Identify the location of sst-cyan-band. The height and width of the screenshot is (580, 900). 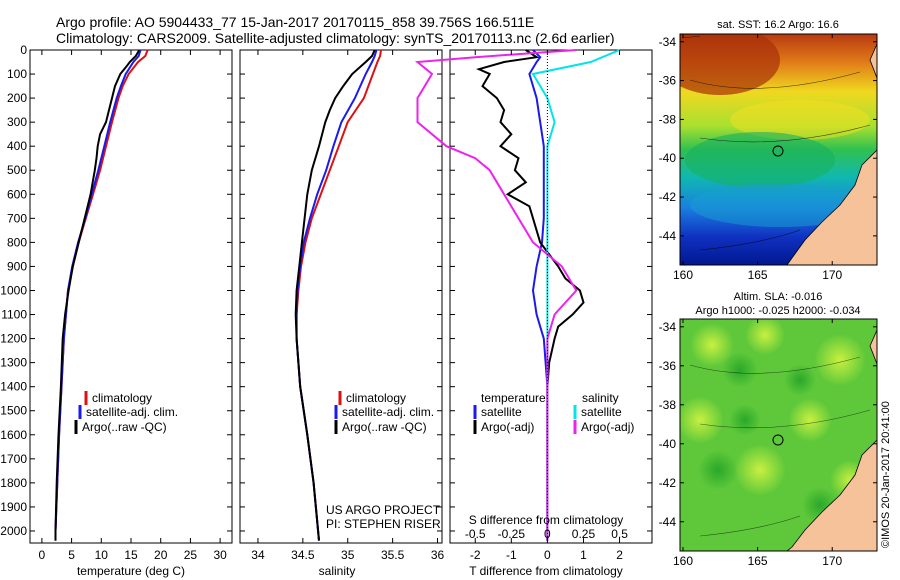
(780, 205).